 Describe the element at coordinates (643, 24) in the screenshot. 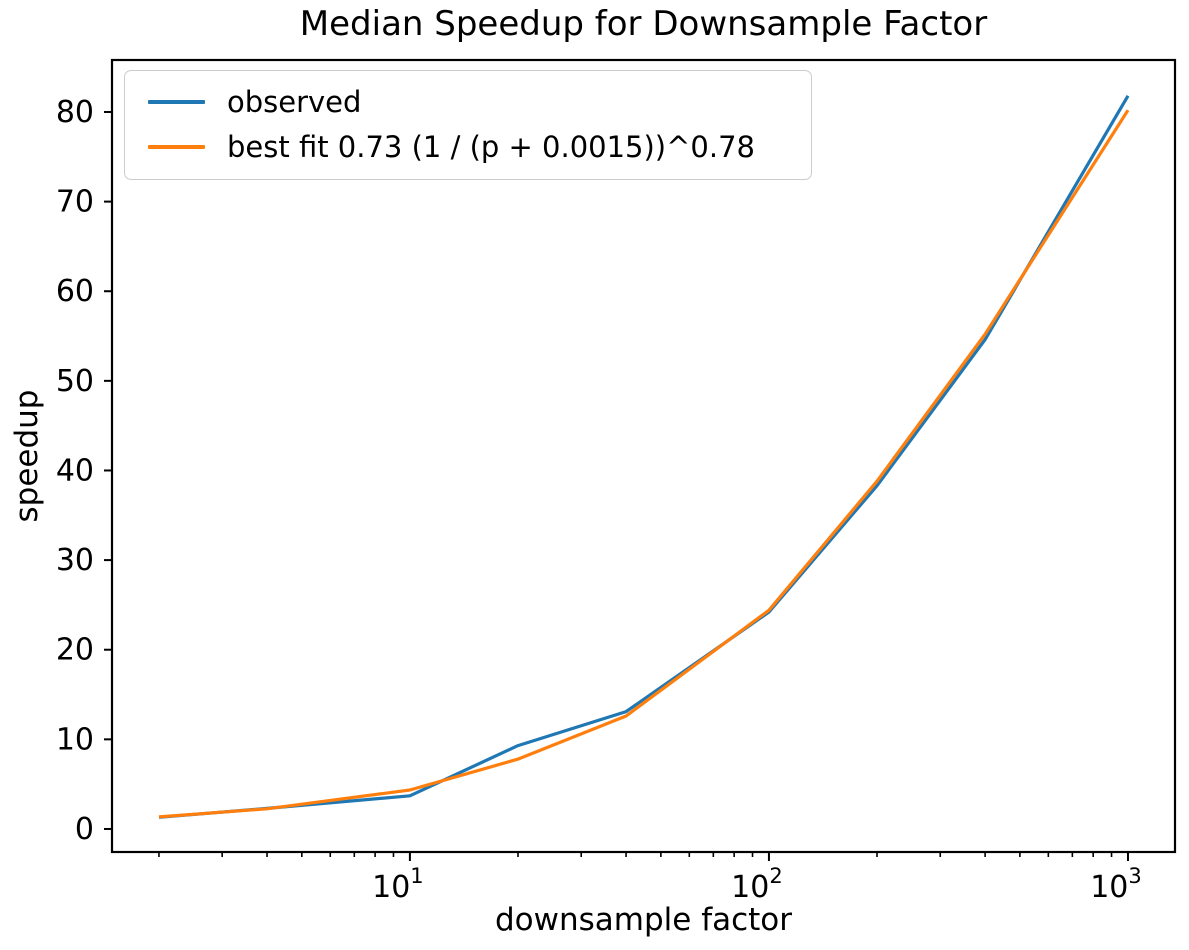

I see `chart-title: Median Speedup for Downsample Factor` at that location.